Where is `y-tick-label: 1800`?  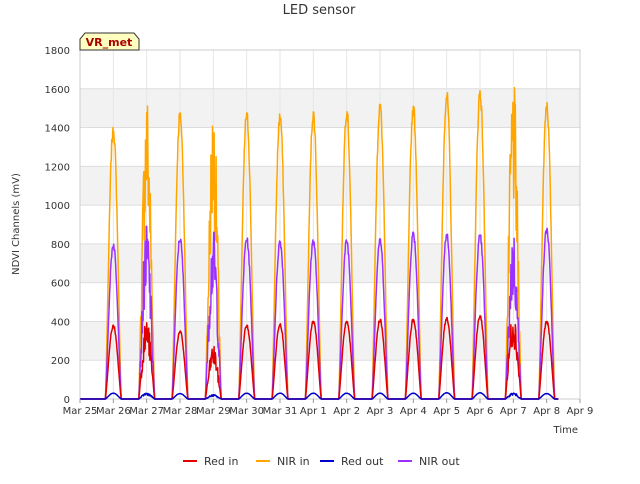
y-tick-label: 1800 is located at coordinates (57, 51).